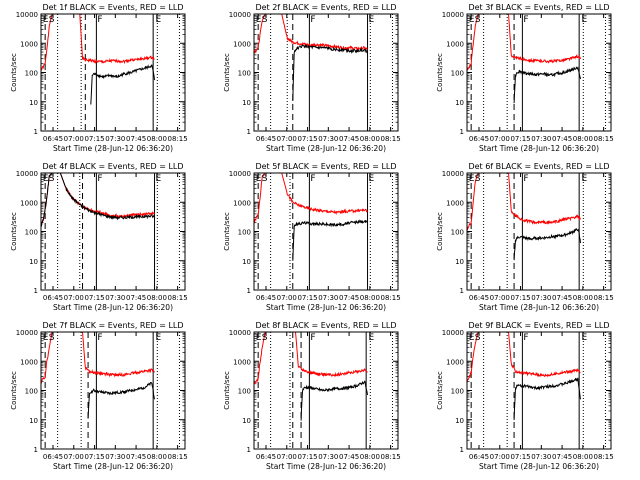 The image size is (640, 480). I want to click on panel-title: Det 2f BLACK = Events, RED = LLD, so click(325, 7).